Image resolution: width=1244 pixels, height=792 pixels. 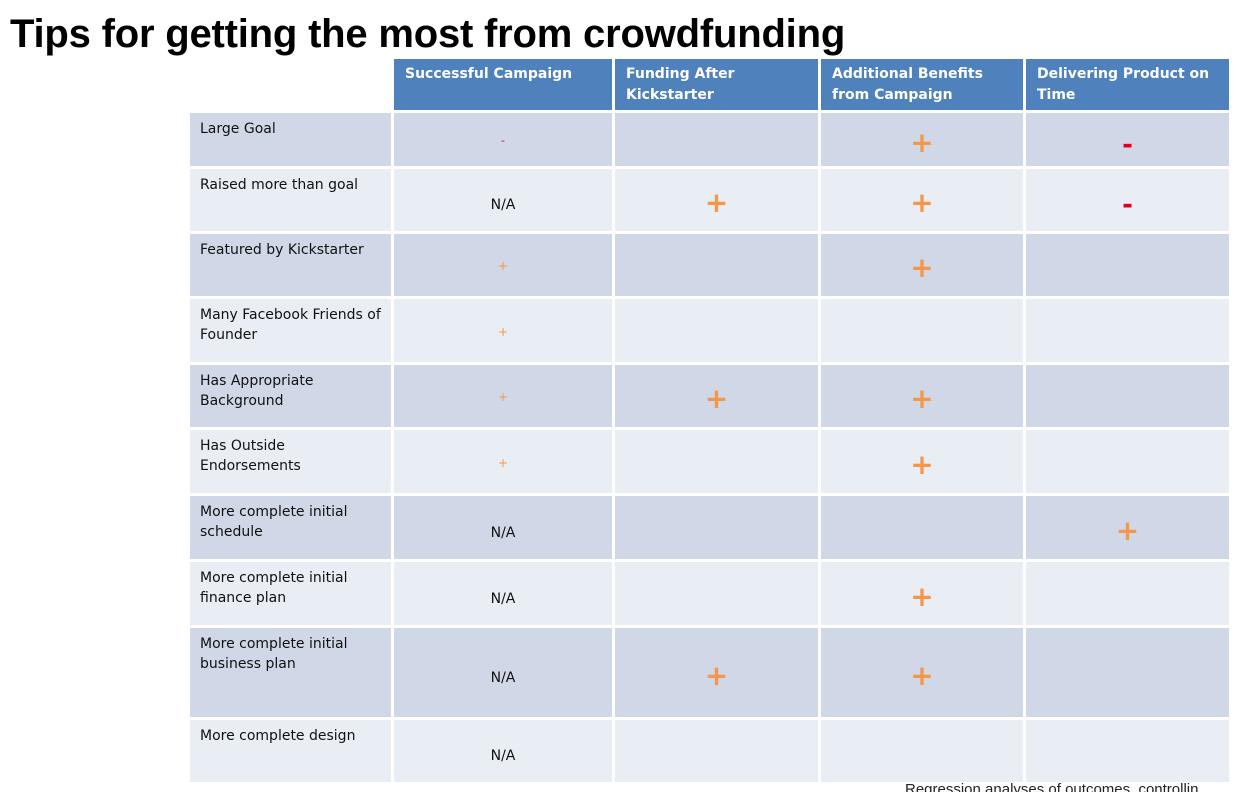 I want to click on row-label: Raised more than goal, so click(x=290, y=200).